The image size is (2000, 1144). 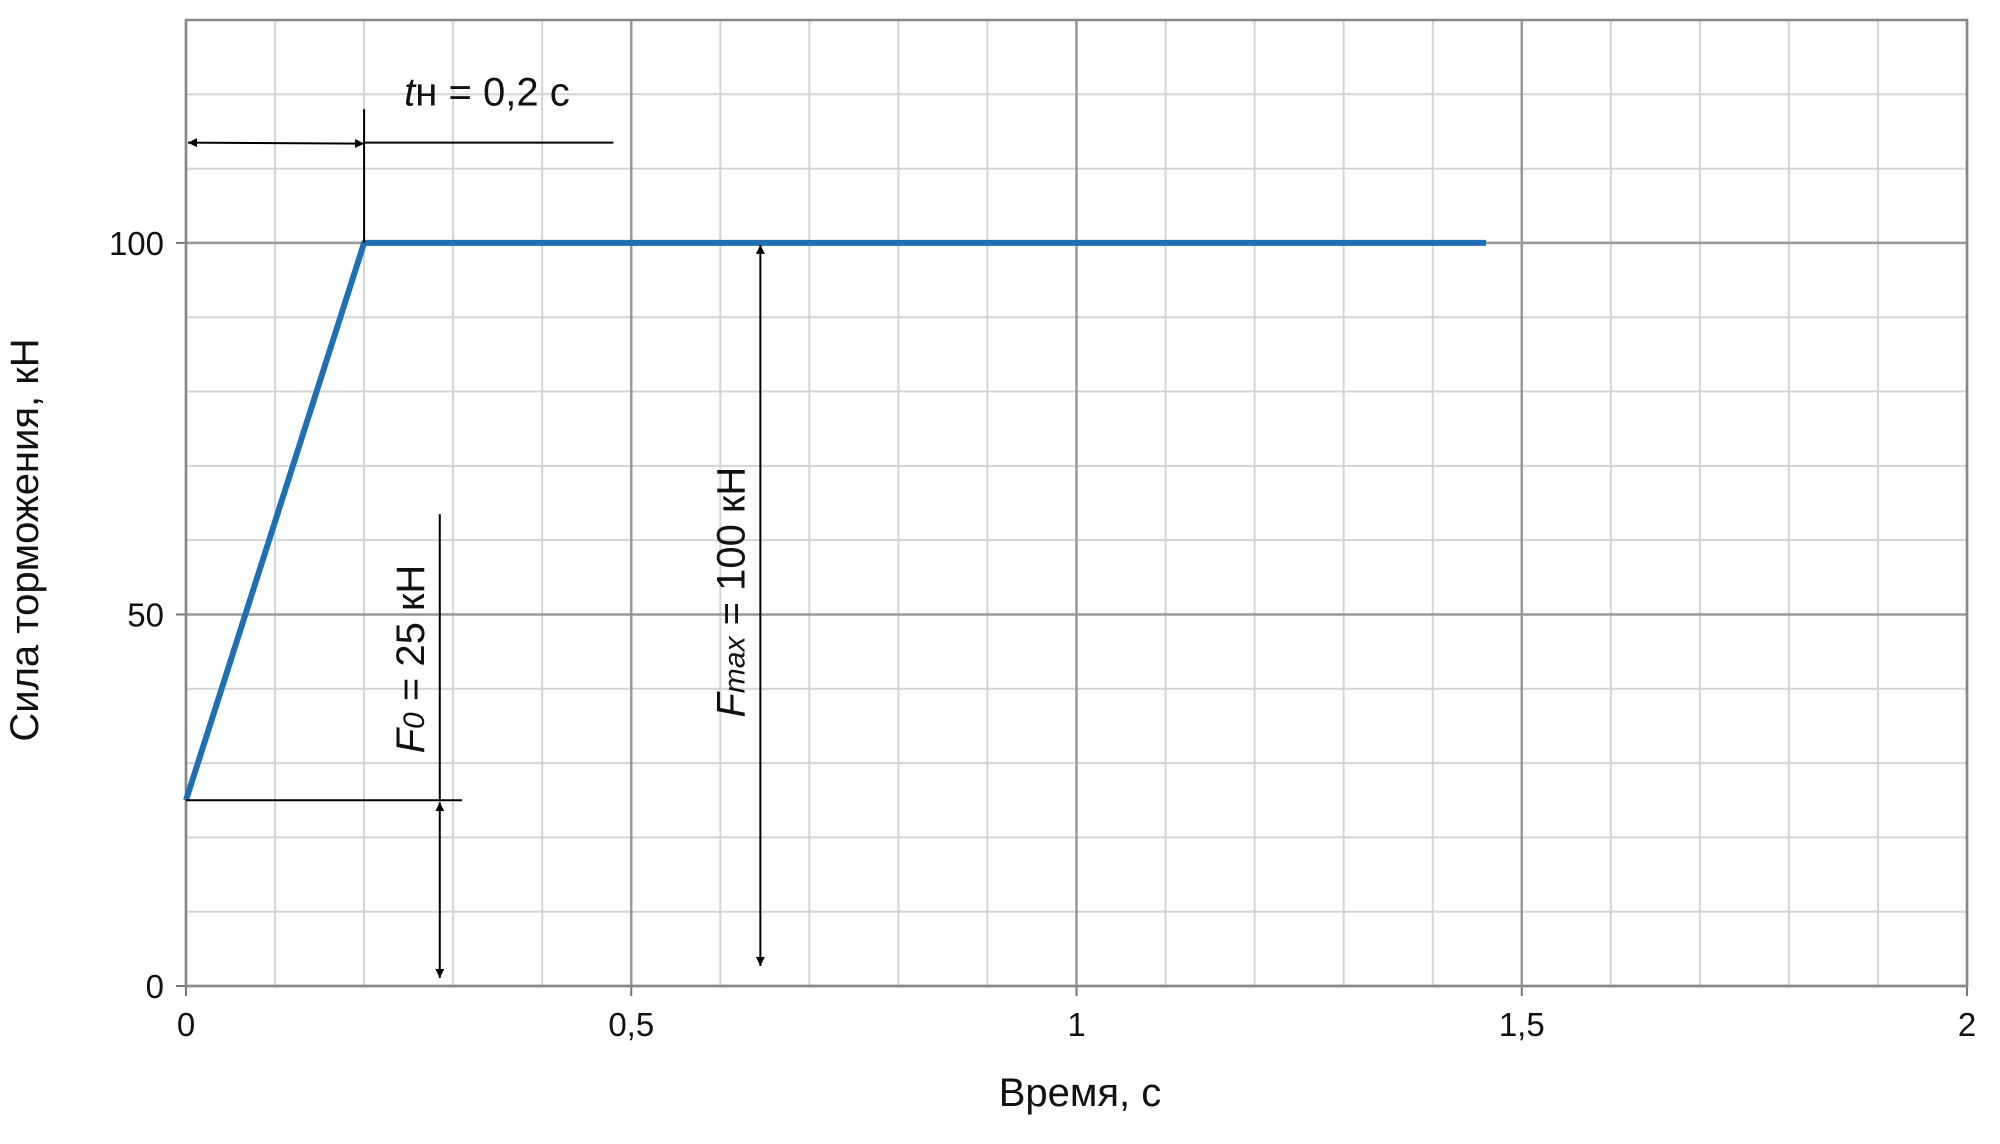 I want to click on annotation-part: 0, so click(x=414, y=720).